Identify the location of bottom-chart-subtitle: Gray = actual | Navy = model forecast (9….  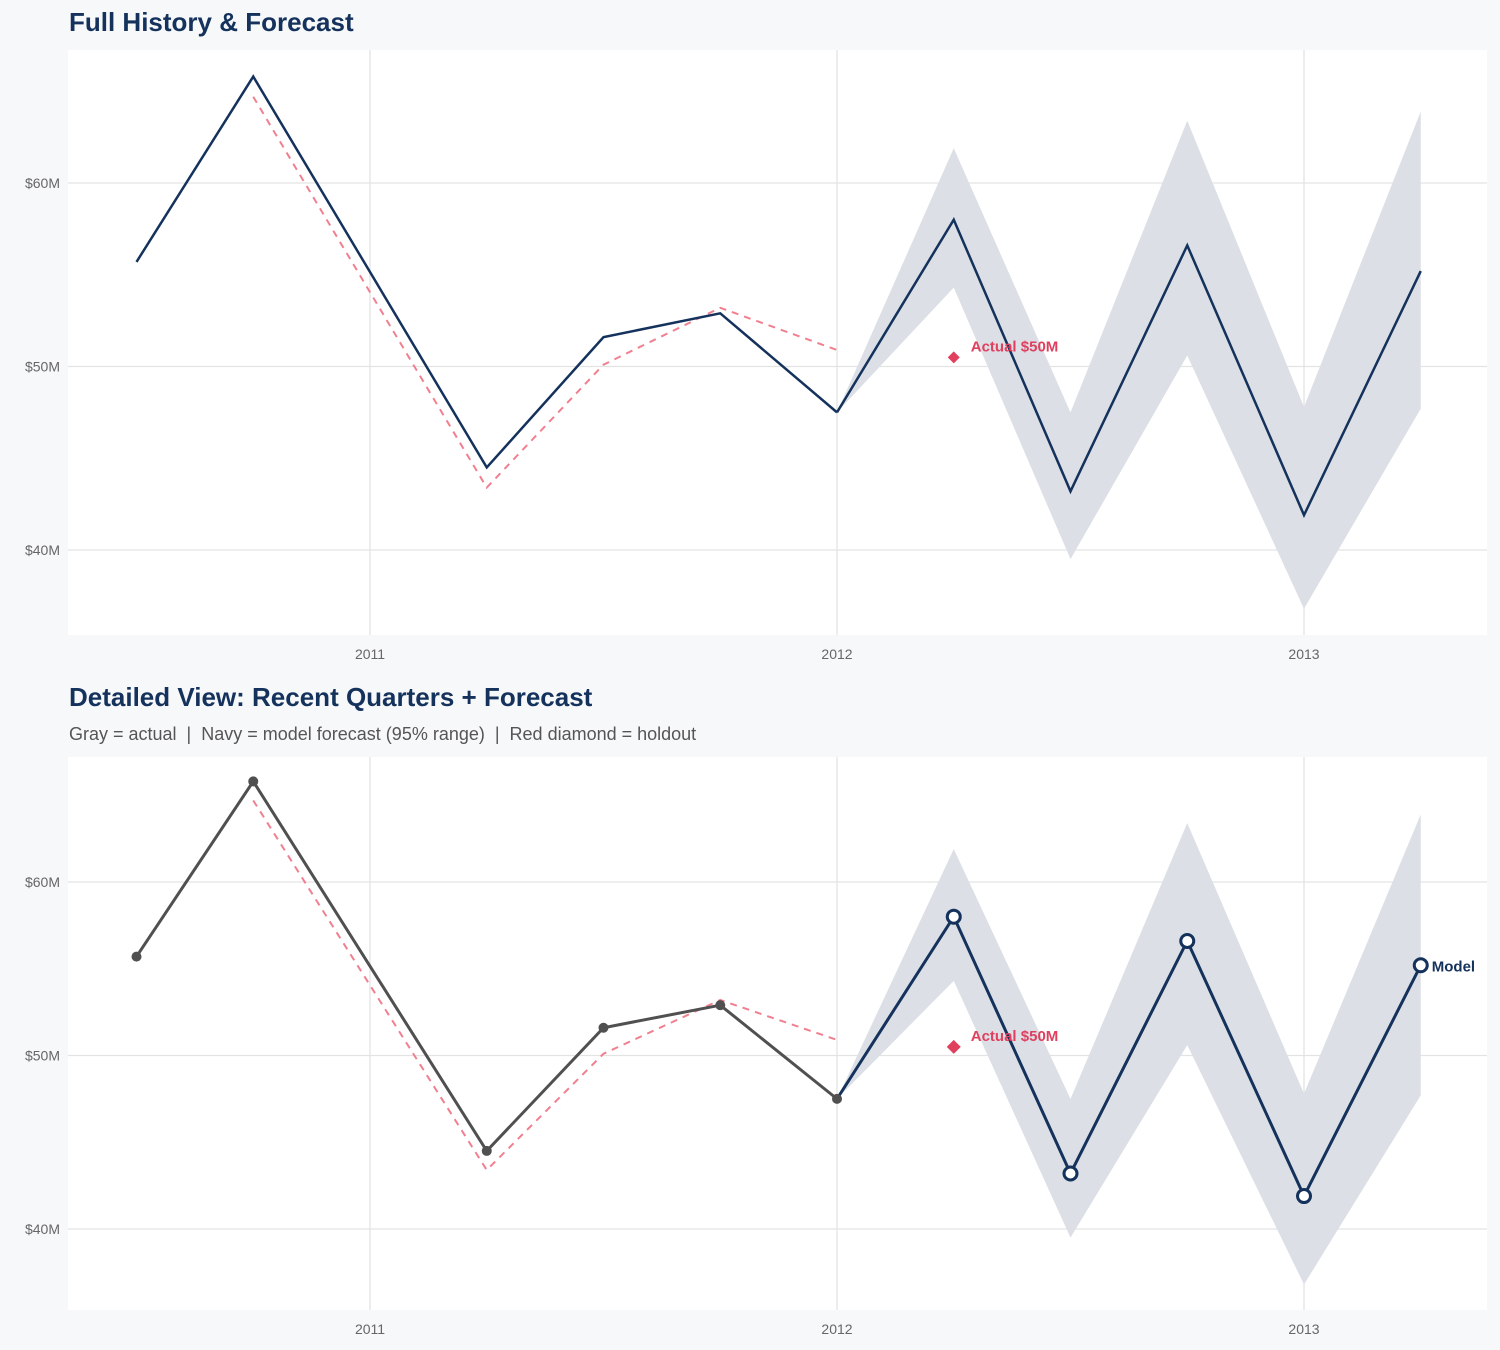
(382, 734).